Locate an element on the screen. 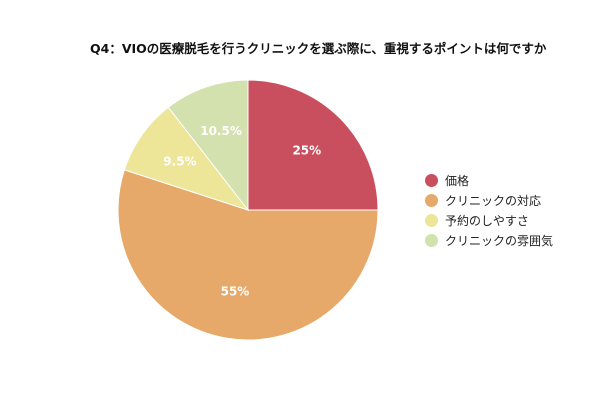 The height and width of the screenshot is (400, 600). pie-slice-clinic-atmosphere is located at coordinates (208, 145).